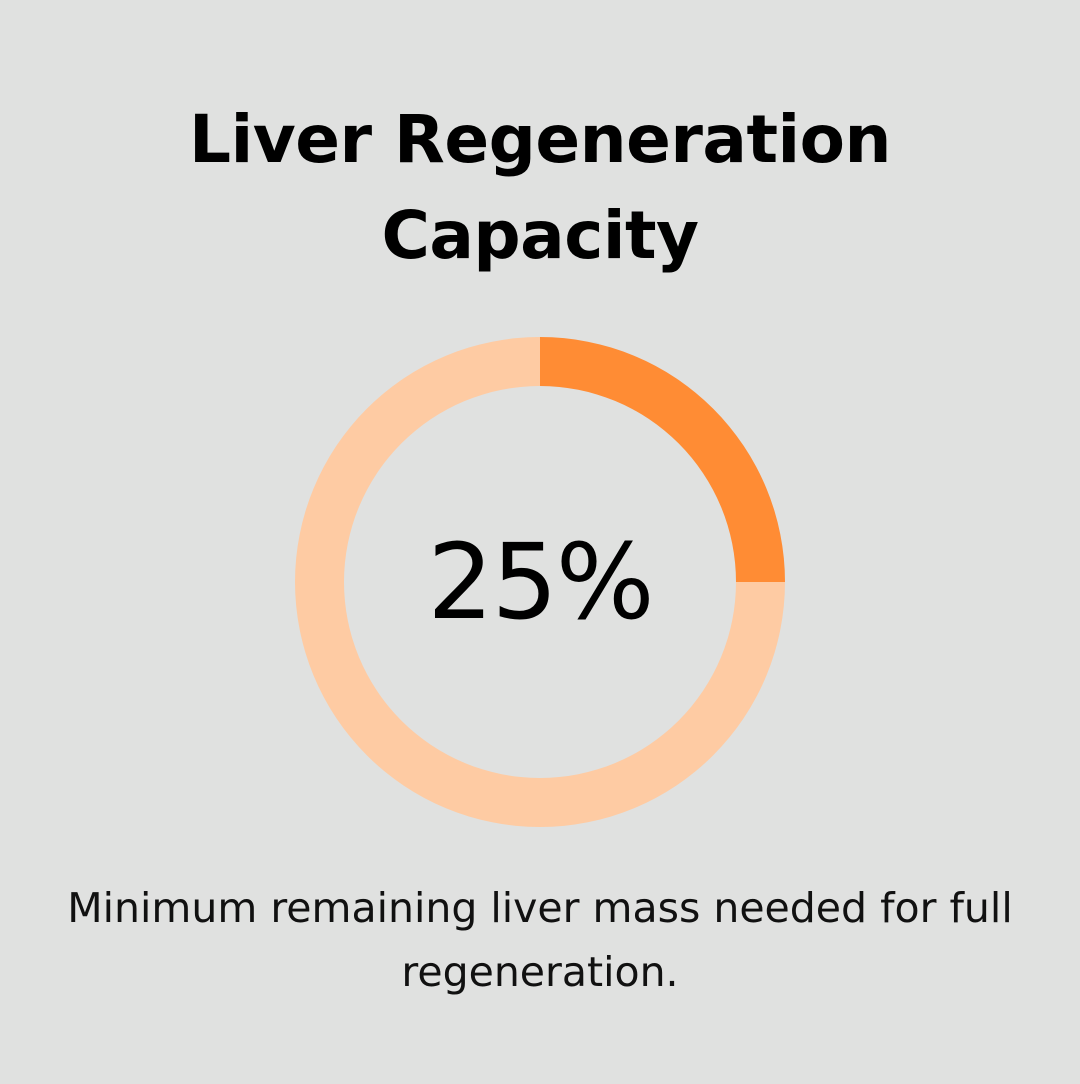 The width and height of the screenshot is (1080, 1084). What do you see at coordinates (540, 235) in the screenshot?
I see `title-line-2: Capacity` at bounding box center [540, 235].